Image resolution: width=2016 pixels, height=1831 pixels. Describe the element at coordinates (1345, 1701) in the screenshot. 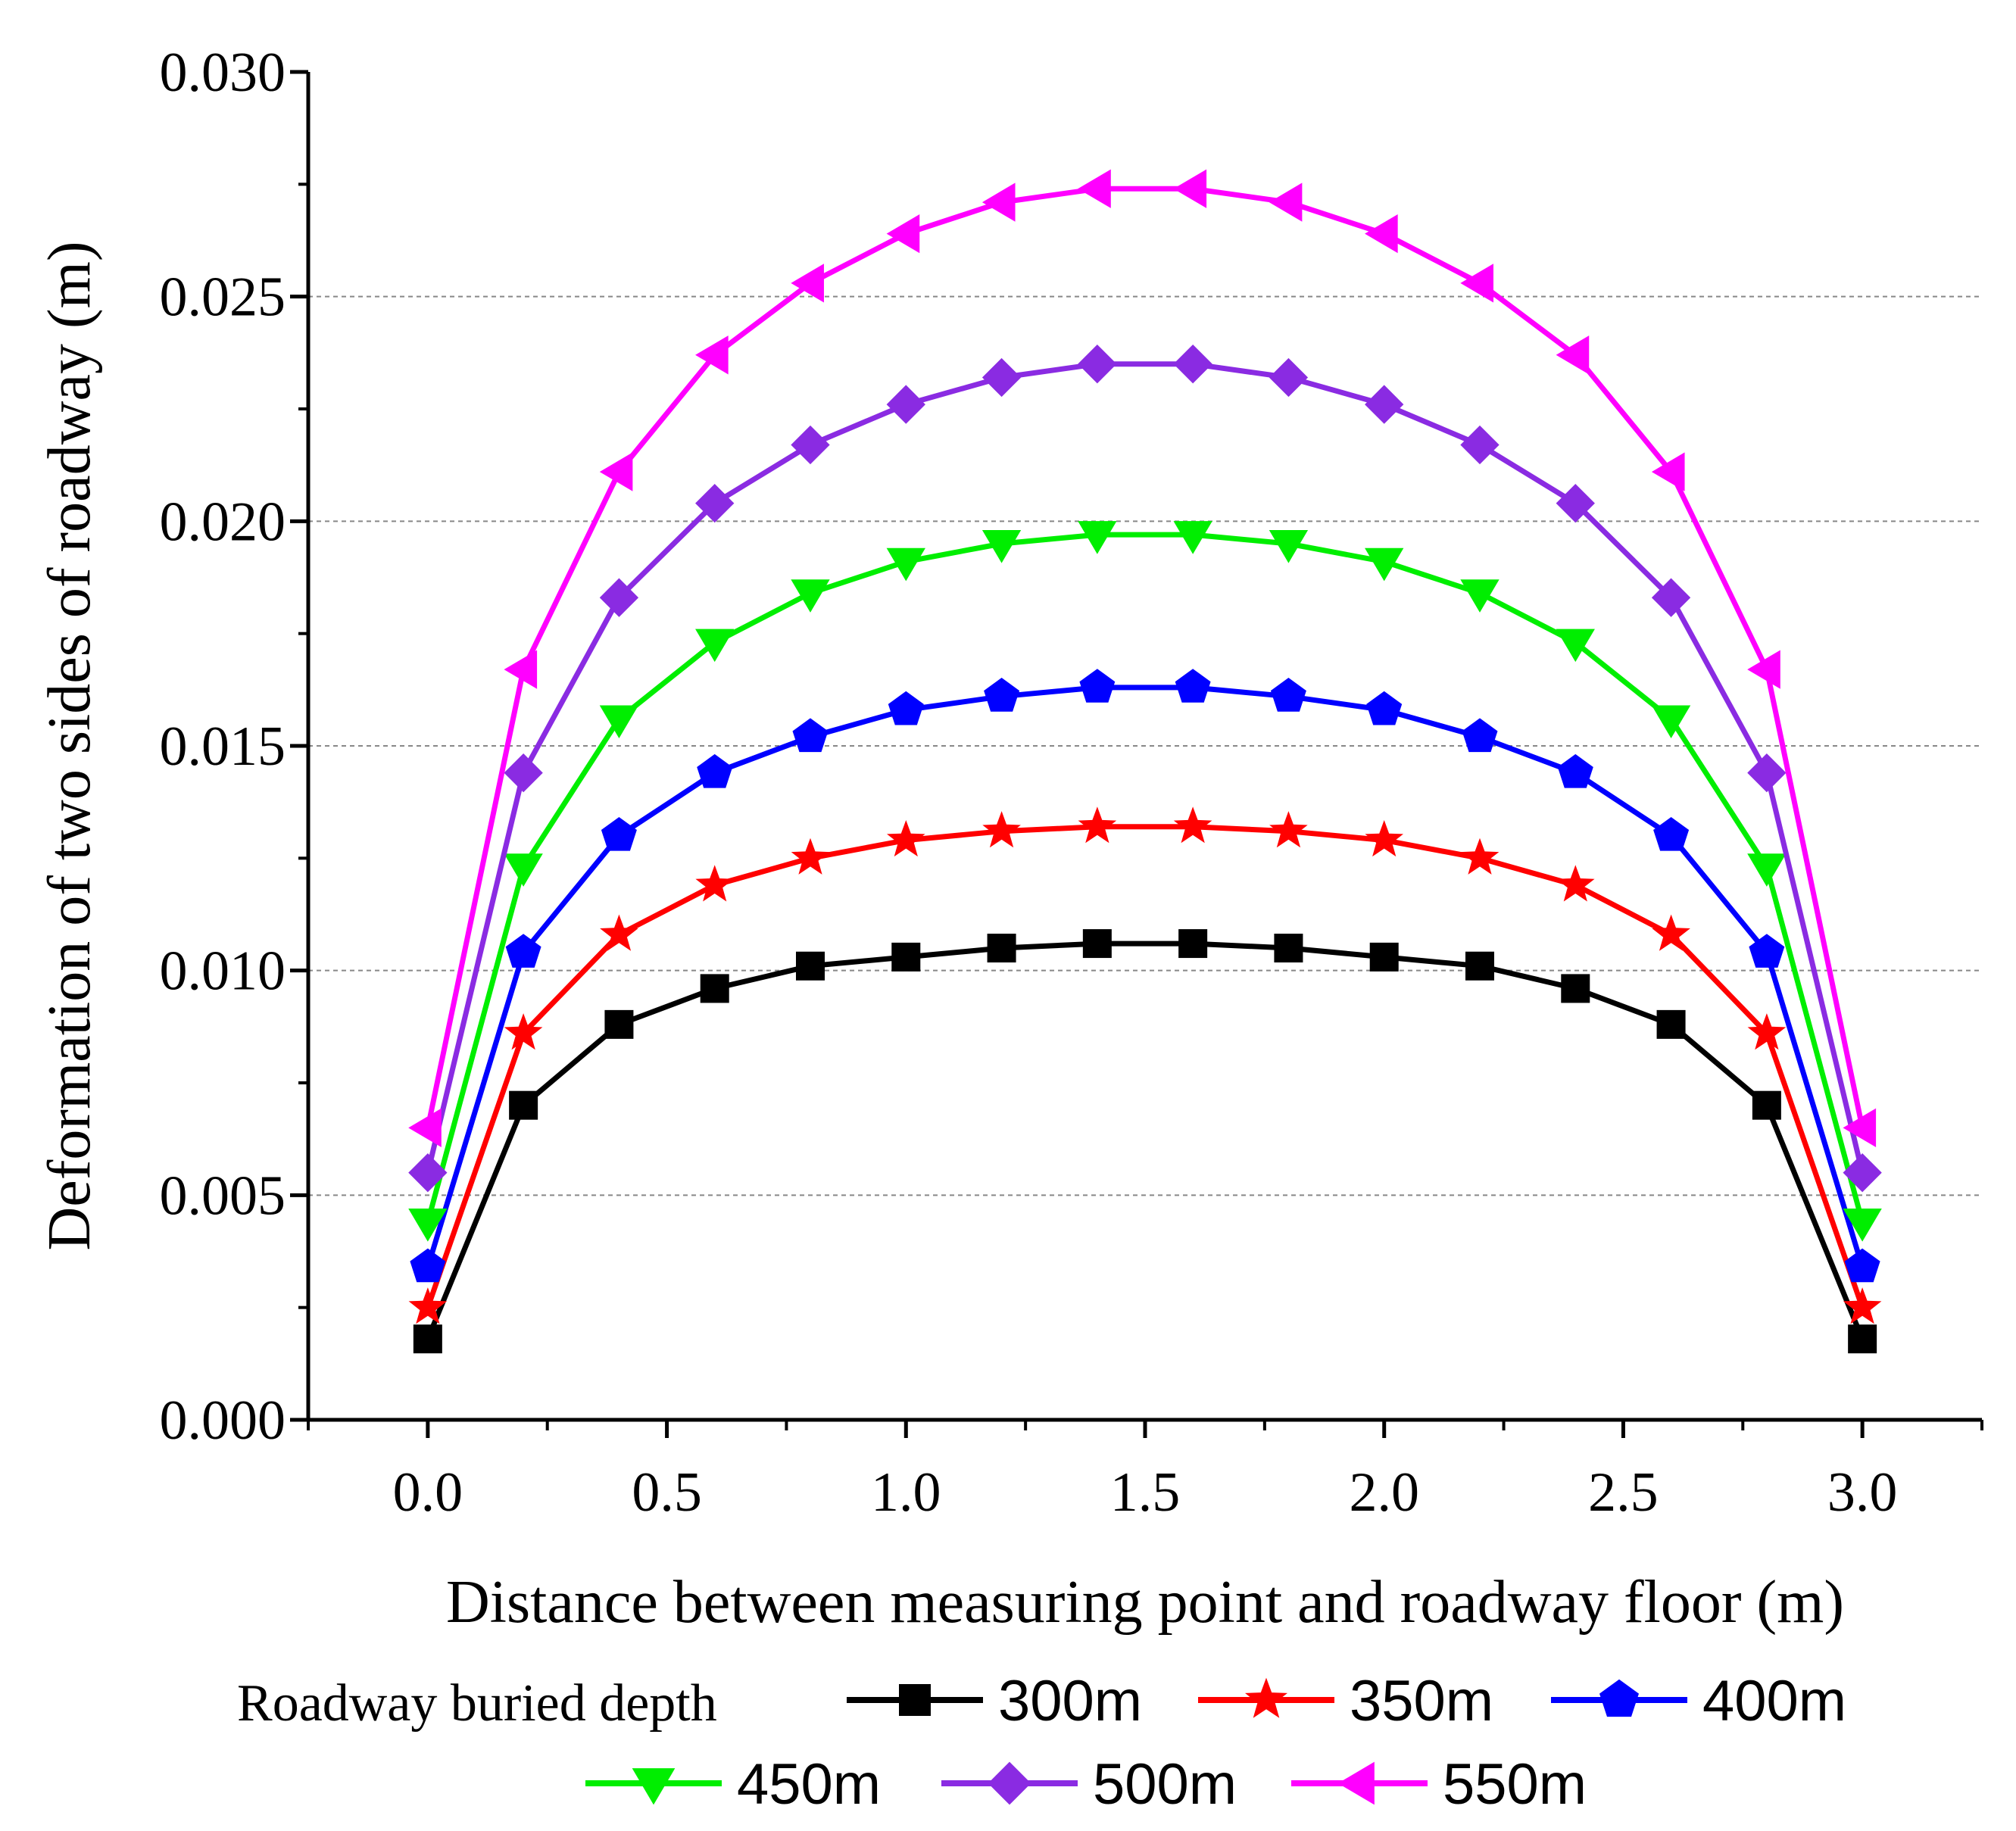

I see `legend-item-350m: 350m` at that location.